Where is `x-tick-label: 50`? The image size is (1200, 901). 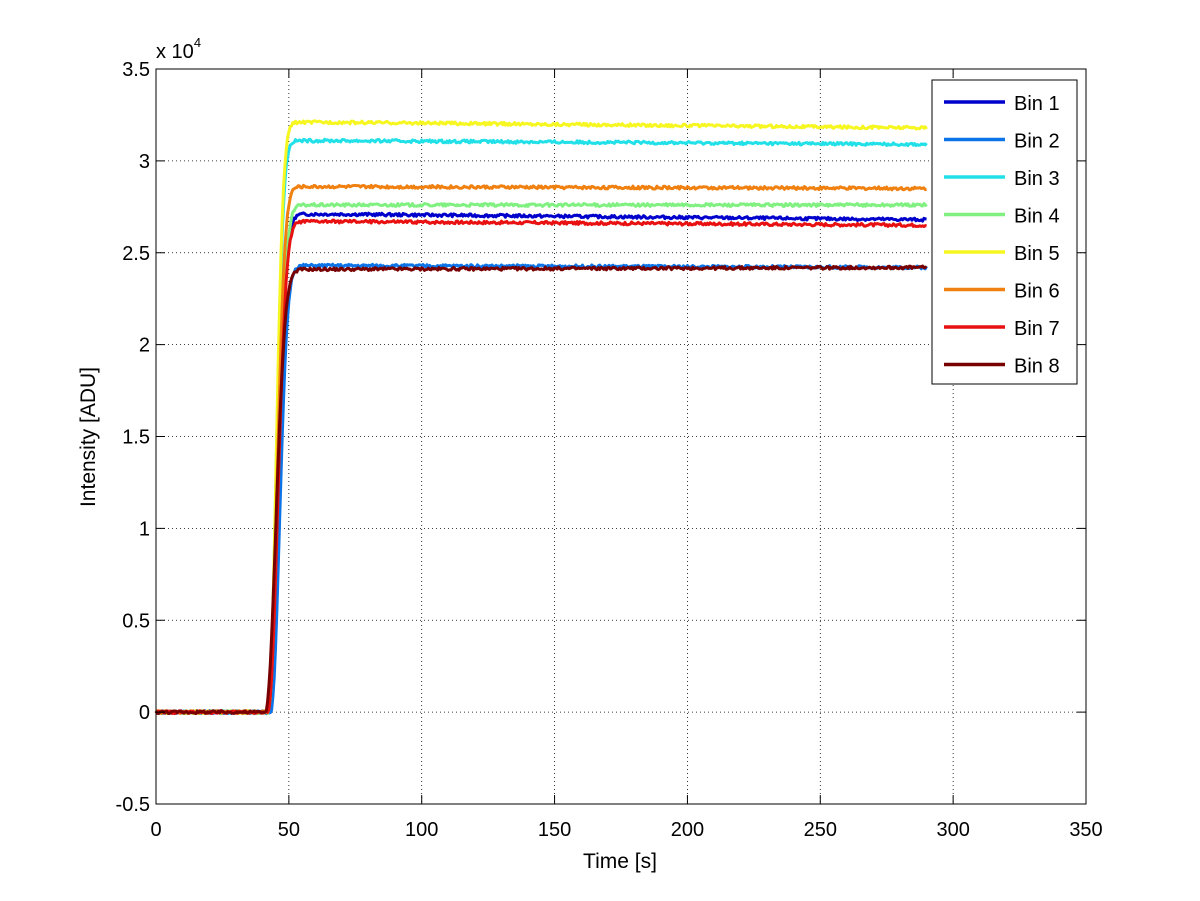 x-tick-label: 50 is located at coordinates (289, 830).